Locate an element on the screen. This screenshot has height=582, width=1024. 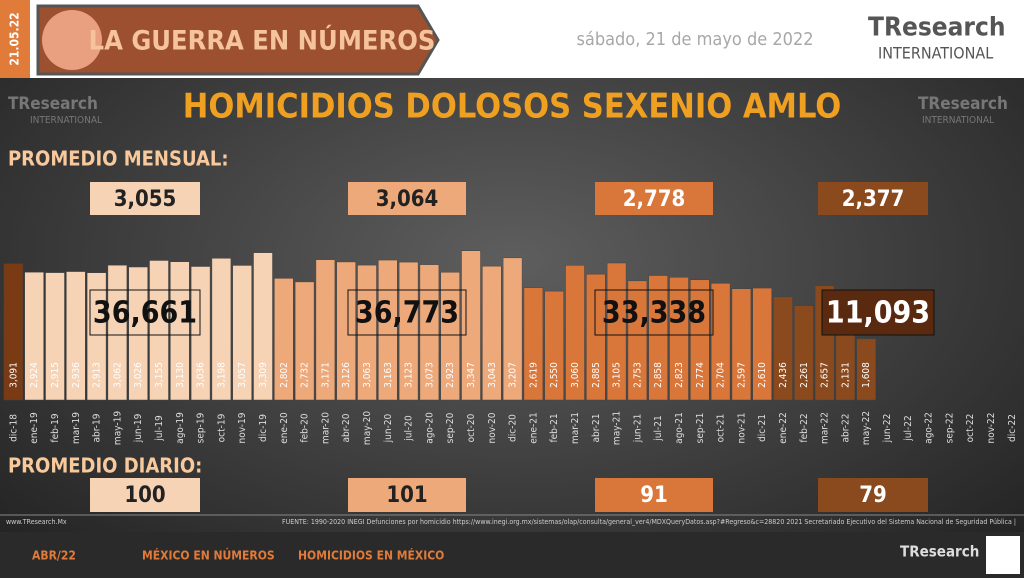
bar-value: 3,207 is located at coordinates (513, 375).